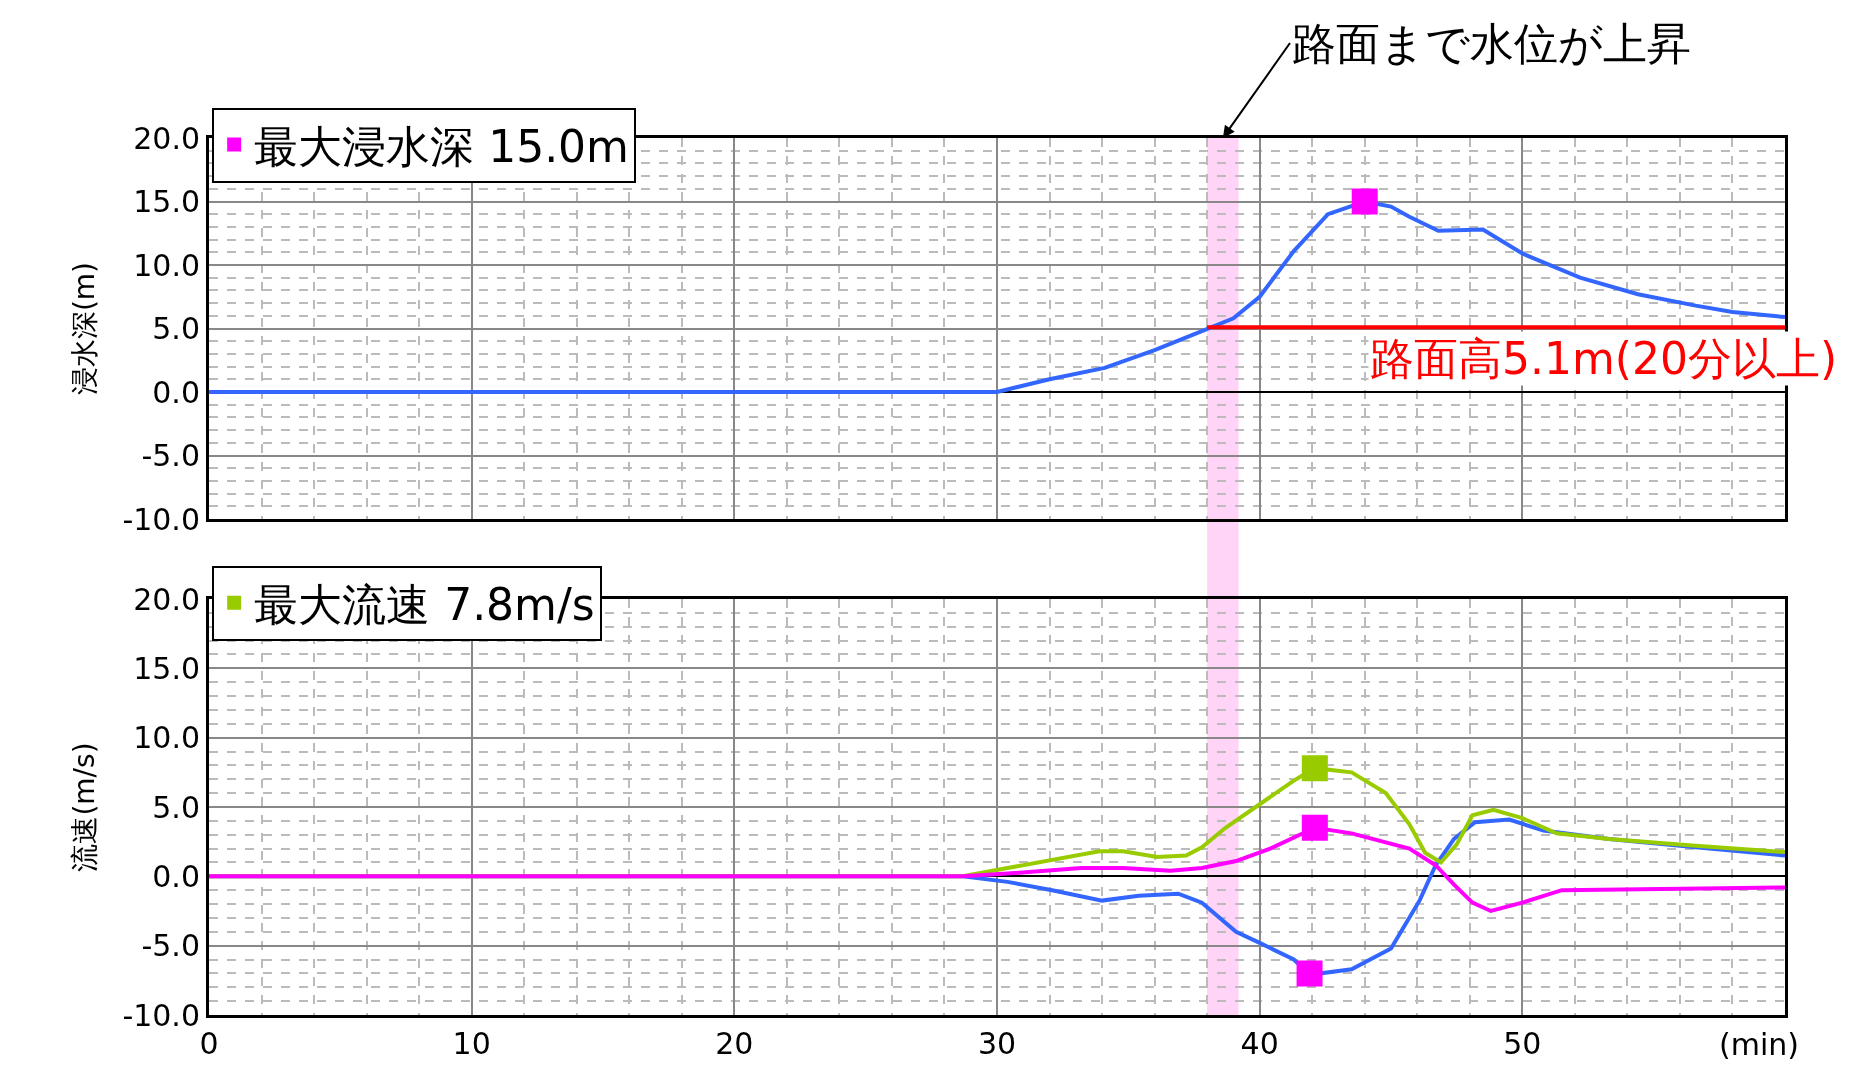  What do you see at coordinates (85, 807) in the screenshot?
I see `y-axis-title: 流速(m/s)` at bounding box center [85, 807].